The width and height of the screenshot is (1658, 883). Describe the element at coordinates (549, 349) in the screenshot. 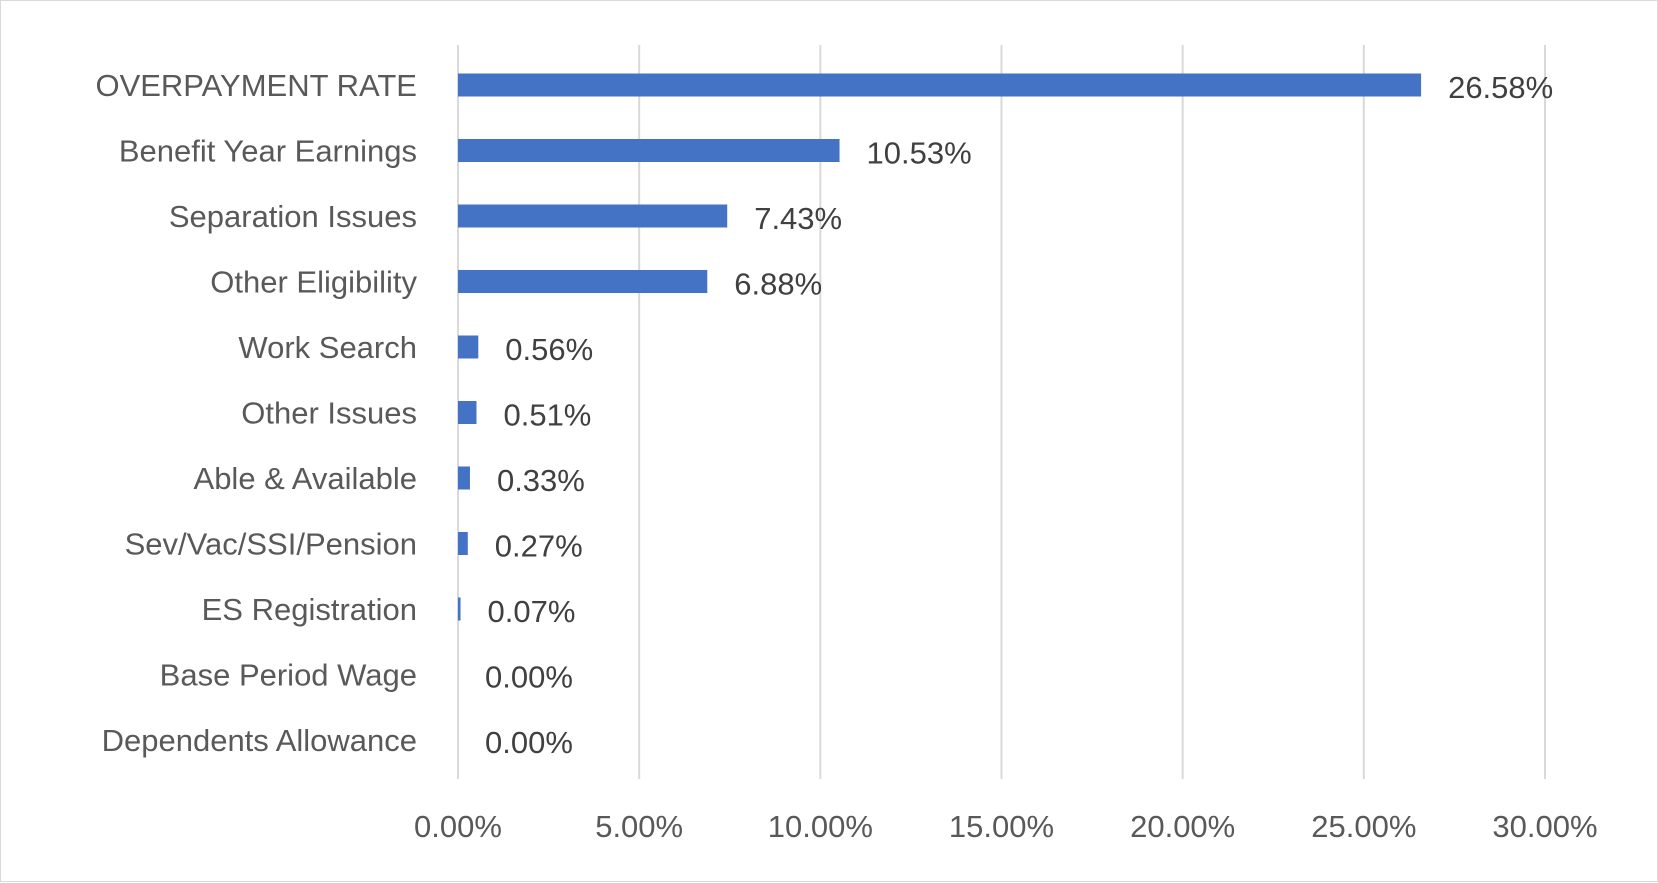

I see `data-label: 0.56%` at that location.